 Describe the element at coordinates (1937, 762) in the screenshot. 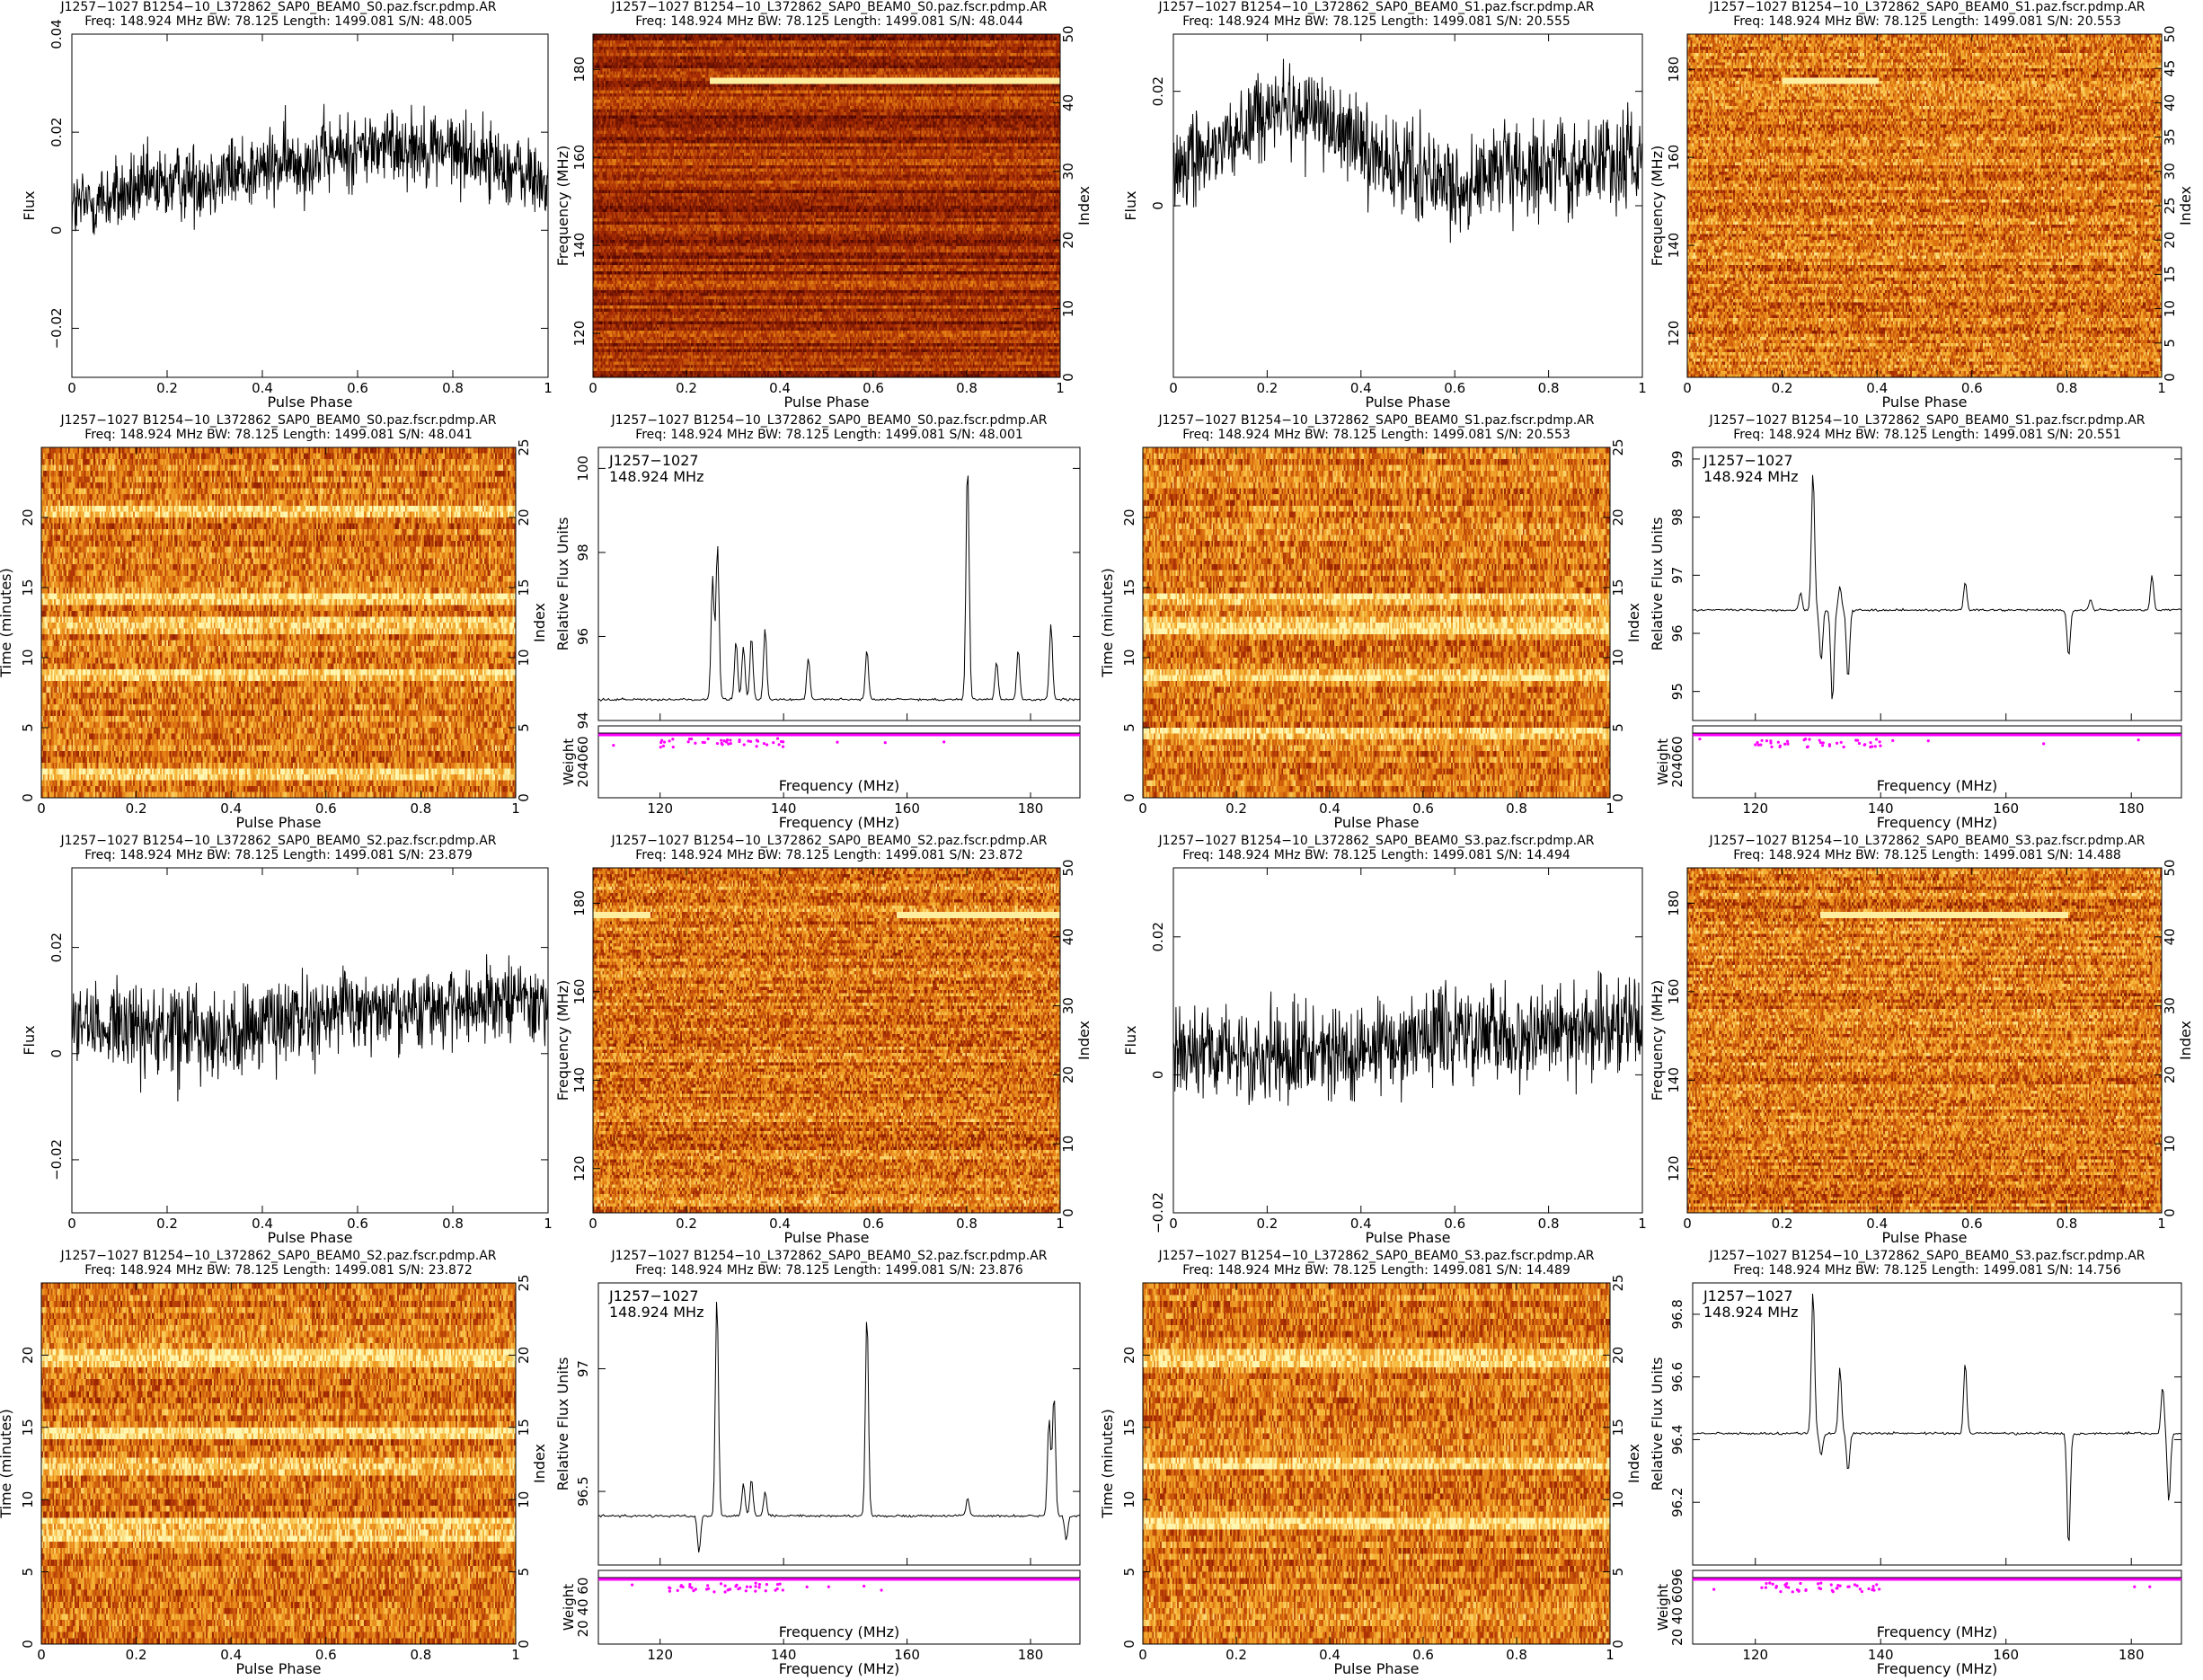

I see `weight-frame` at that location.